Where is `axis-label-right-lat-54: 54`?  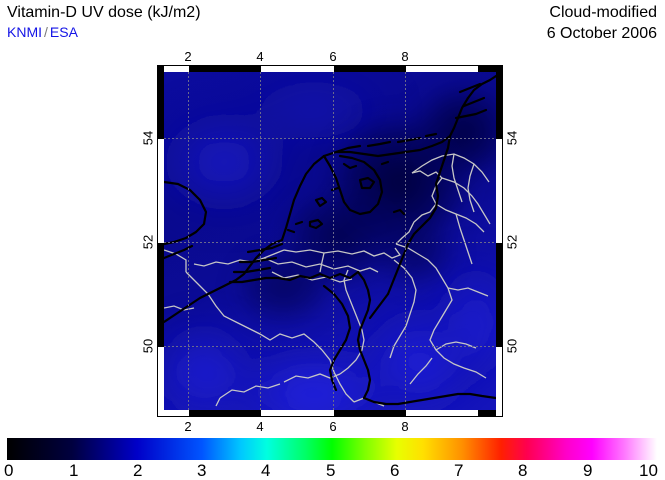
axis-label-right-lat-54: 54 is located at coordinates (512, 138).